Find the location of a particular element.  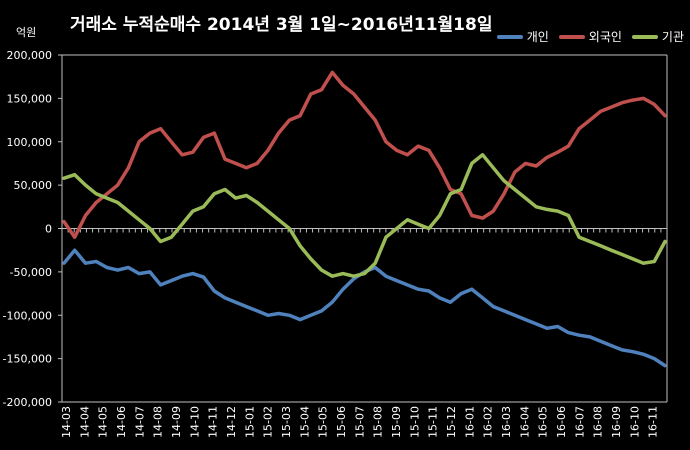

x-tick-label: 14-07 is located at coordinates (139, 422).